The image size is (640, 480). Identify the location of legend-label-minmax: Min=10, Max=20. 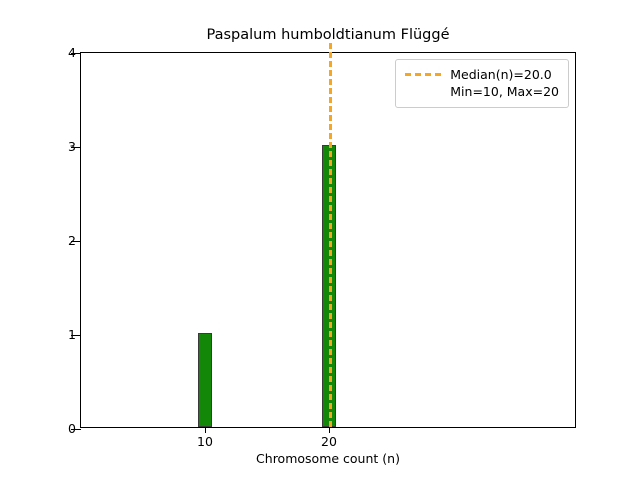
(504, 91).